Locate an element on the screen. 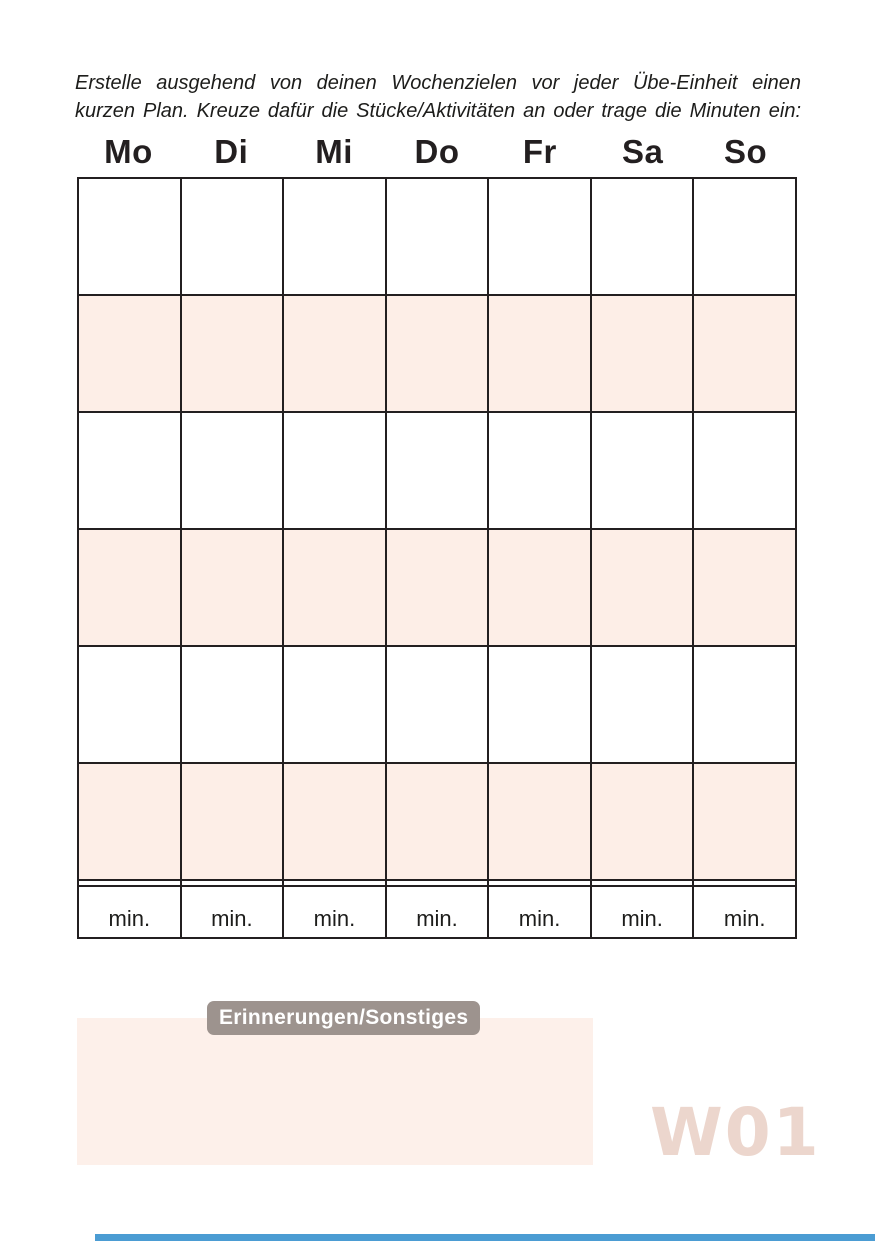 Image resolution: width=875 pixels, height=1241 pixels. grid-cell-mo-row5 is located at coordinates (129, 704).